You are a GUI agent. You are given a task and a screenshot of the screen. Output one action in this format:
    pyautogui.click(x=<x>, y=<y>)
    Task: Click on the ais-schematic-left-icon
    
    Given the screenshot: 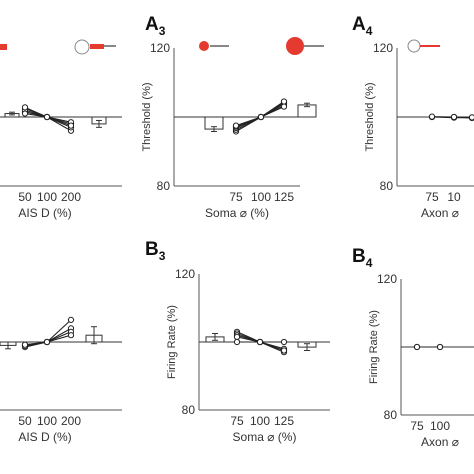 What is the action you would take?
    pyautogui.click(x=3, y=47)
    